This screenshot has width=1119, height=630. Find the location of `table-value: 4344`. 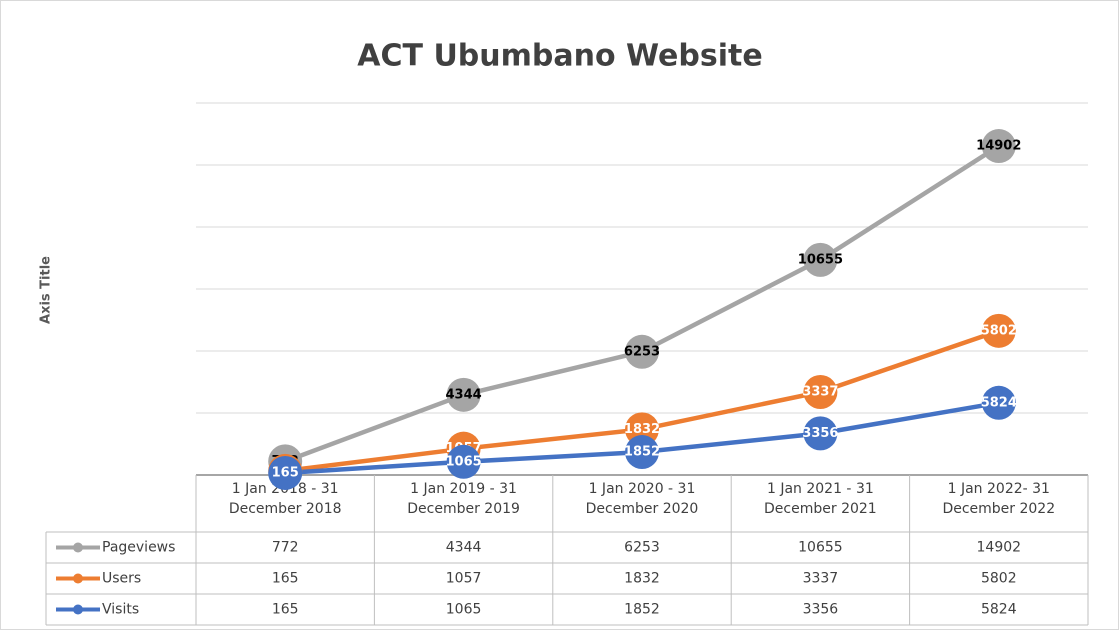

table-value: 4344 is located at coordinates (464, 548).